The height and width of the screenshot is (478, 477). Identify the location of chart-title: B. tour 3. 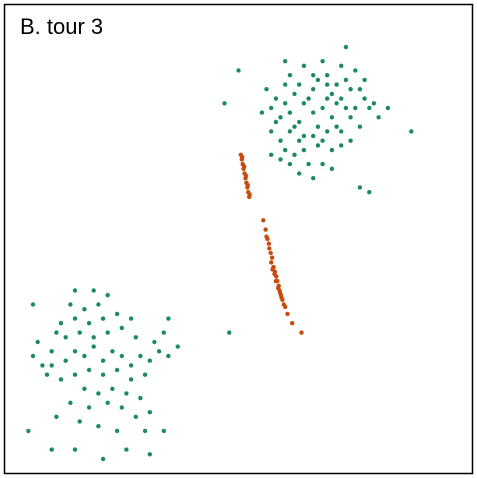
(61, 26).